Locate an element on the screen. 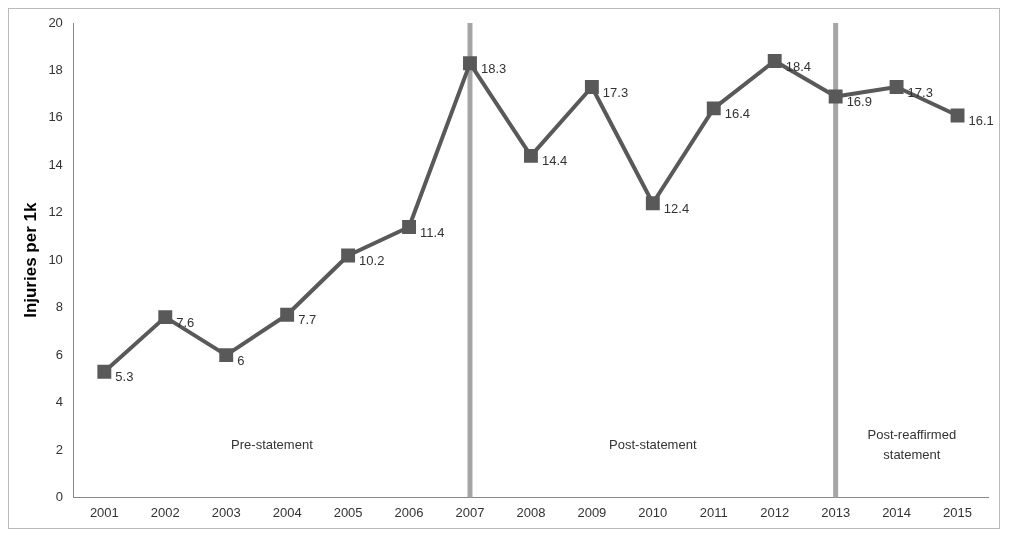 Image resolution: width=1009 pixels, height=537 pixels. x-tick-label: 2015 is located at coordinates (957, 512).